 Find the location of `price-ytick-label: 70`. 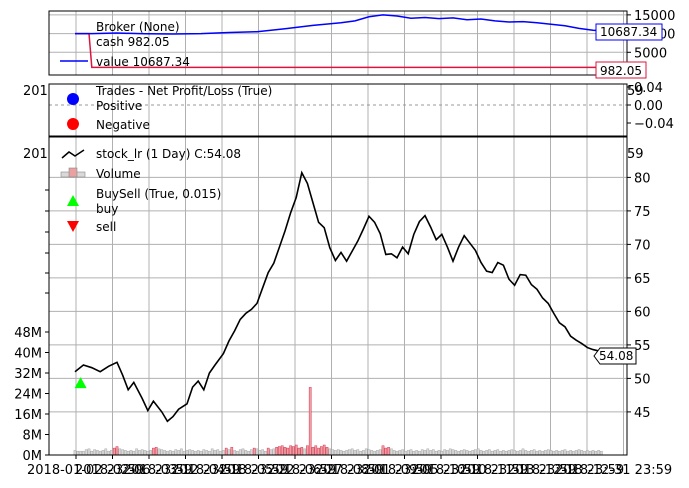

price-ytick-label: 70 is located at coordinates (642, 245).